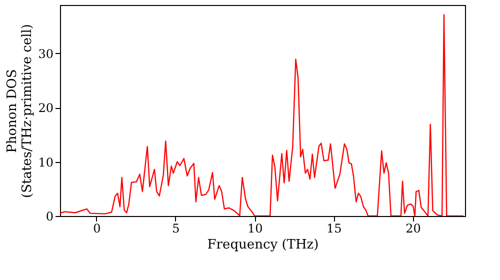  What do you see at coordinates (255, 229) in the screenshot?
I see `x-tick-label: 10` at bounding box center [255, 229].